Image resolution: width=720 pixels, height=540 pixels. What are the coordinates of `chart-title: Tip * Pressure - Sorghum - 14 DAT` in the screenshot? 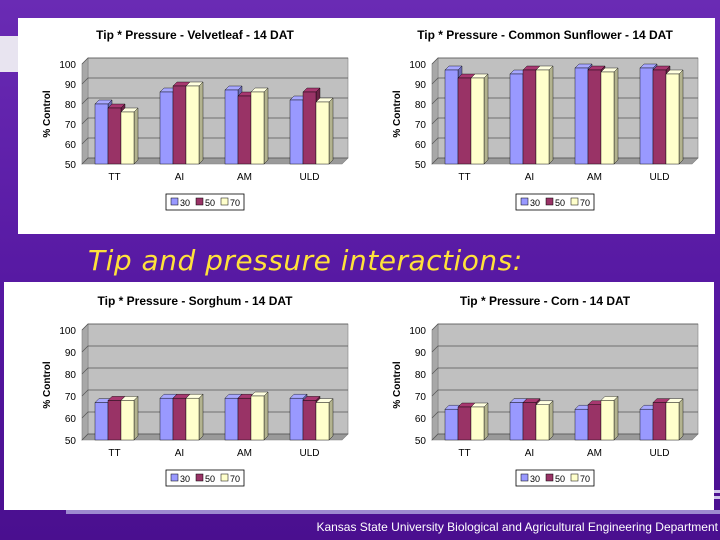 It's located at (196, 301).